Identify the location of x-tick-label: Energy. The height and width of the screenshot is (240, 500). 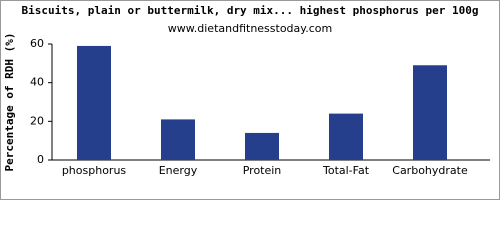
(178, 170).